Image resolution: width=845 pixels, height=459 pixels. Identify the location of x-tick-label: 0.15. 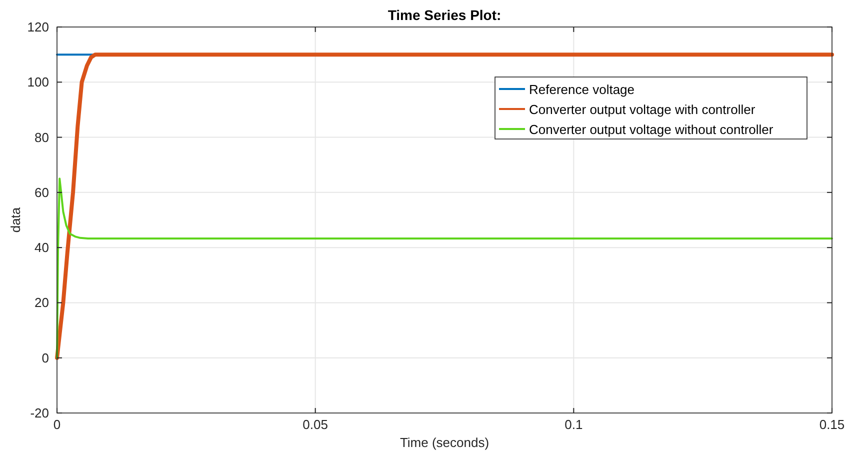
(832, 424).